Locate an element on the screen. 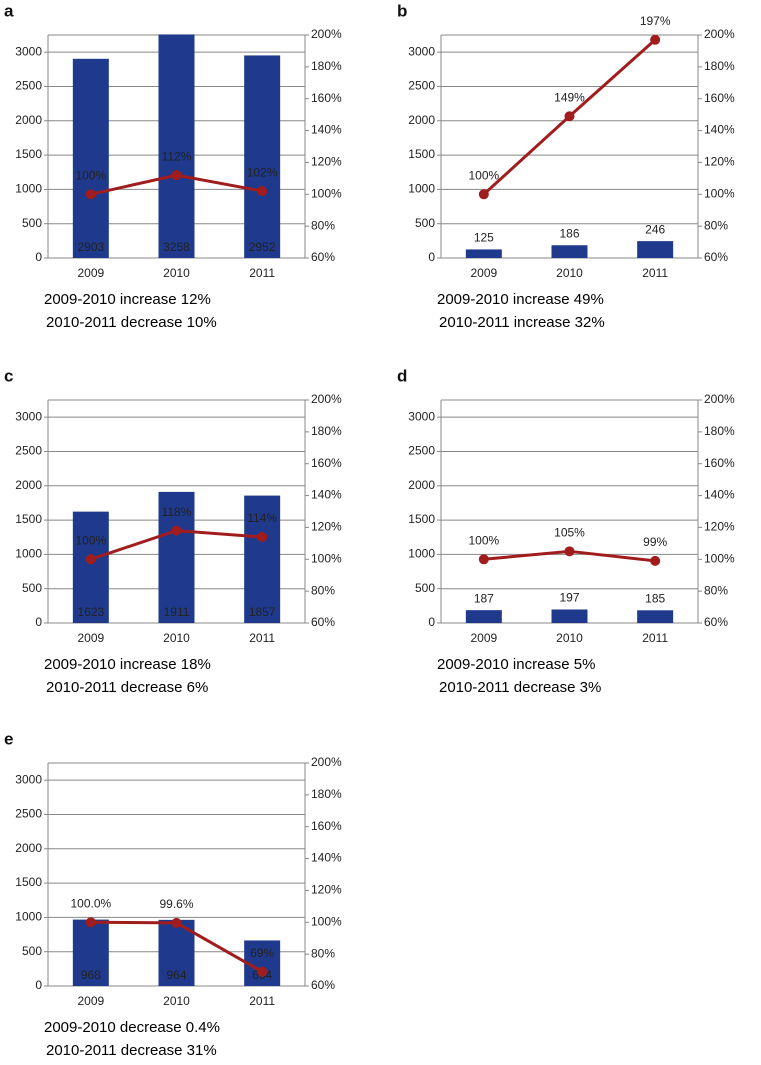  bar-value-label: 1911 is located at coordinates (177, 612).